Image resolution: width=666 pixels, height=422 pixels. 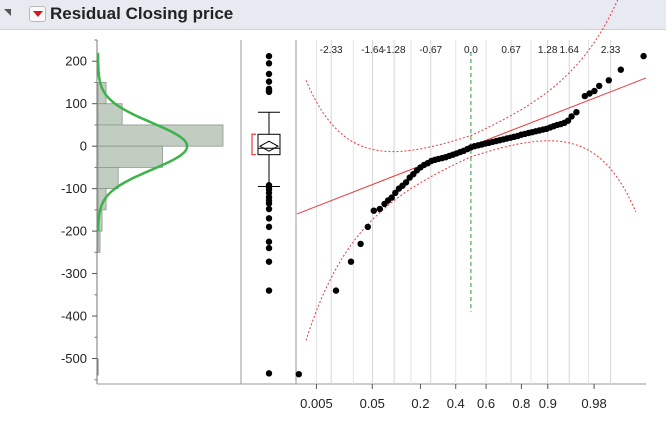 I want to click on y-axis: 200 100 0 -100 -200 -300 -400 -500, so click(x=79, y=210).